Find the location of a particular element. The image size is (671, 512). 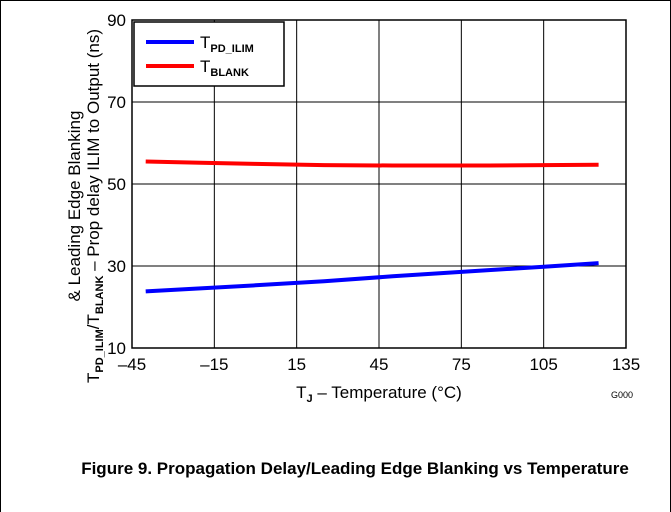

x-tick-label: 75 is located at coordinates (461, 364).